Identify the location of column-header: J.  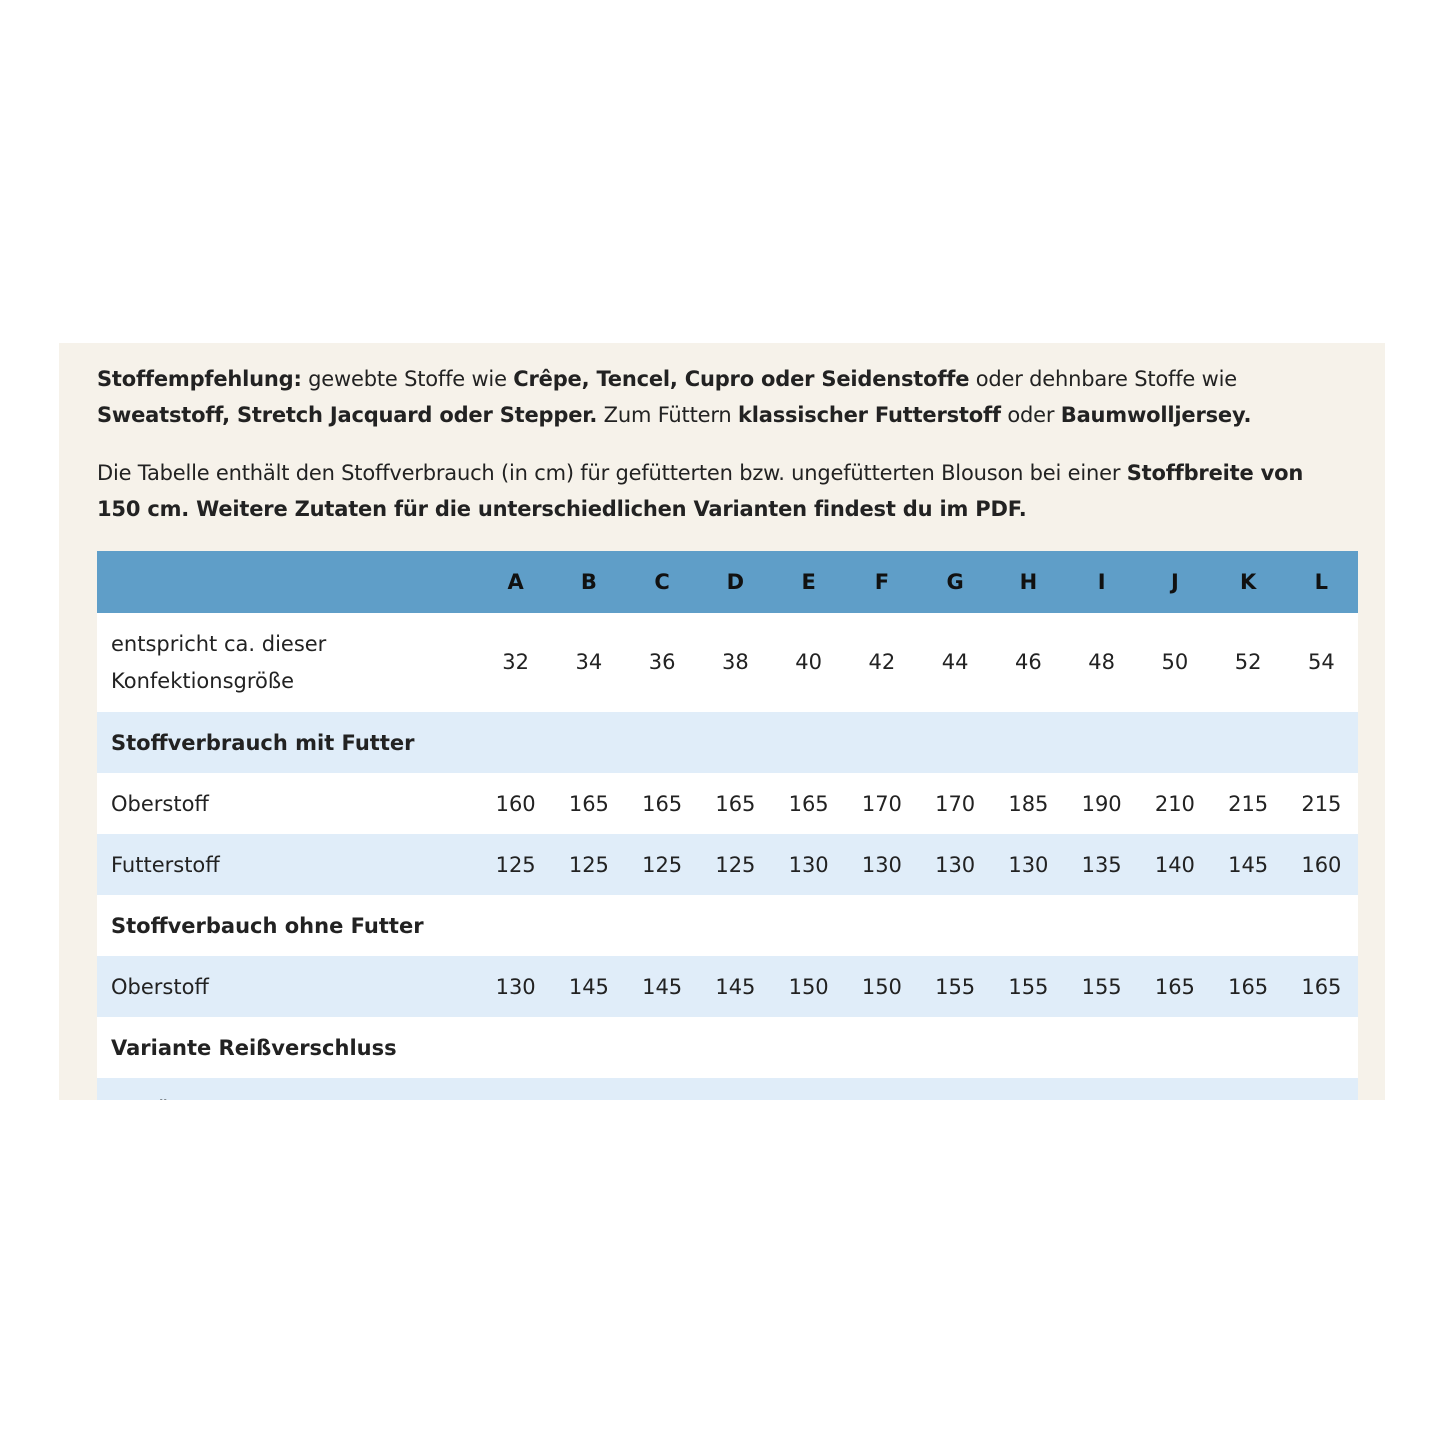
(1175, 582).